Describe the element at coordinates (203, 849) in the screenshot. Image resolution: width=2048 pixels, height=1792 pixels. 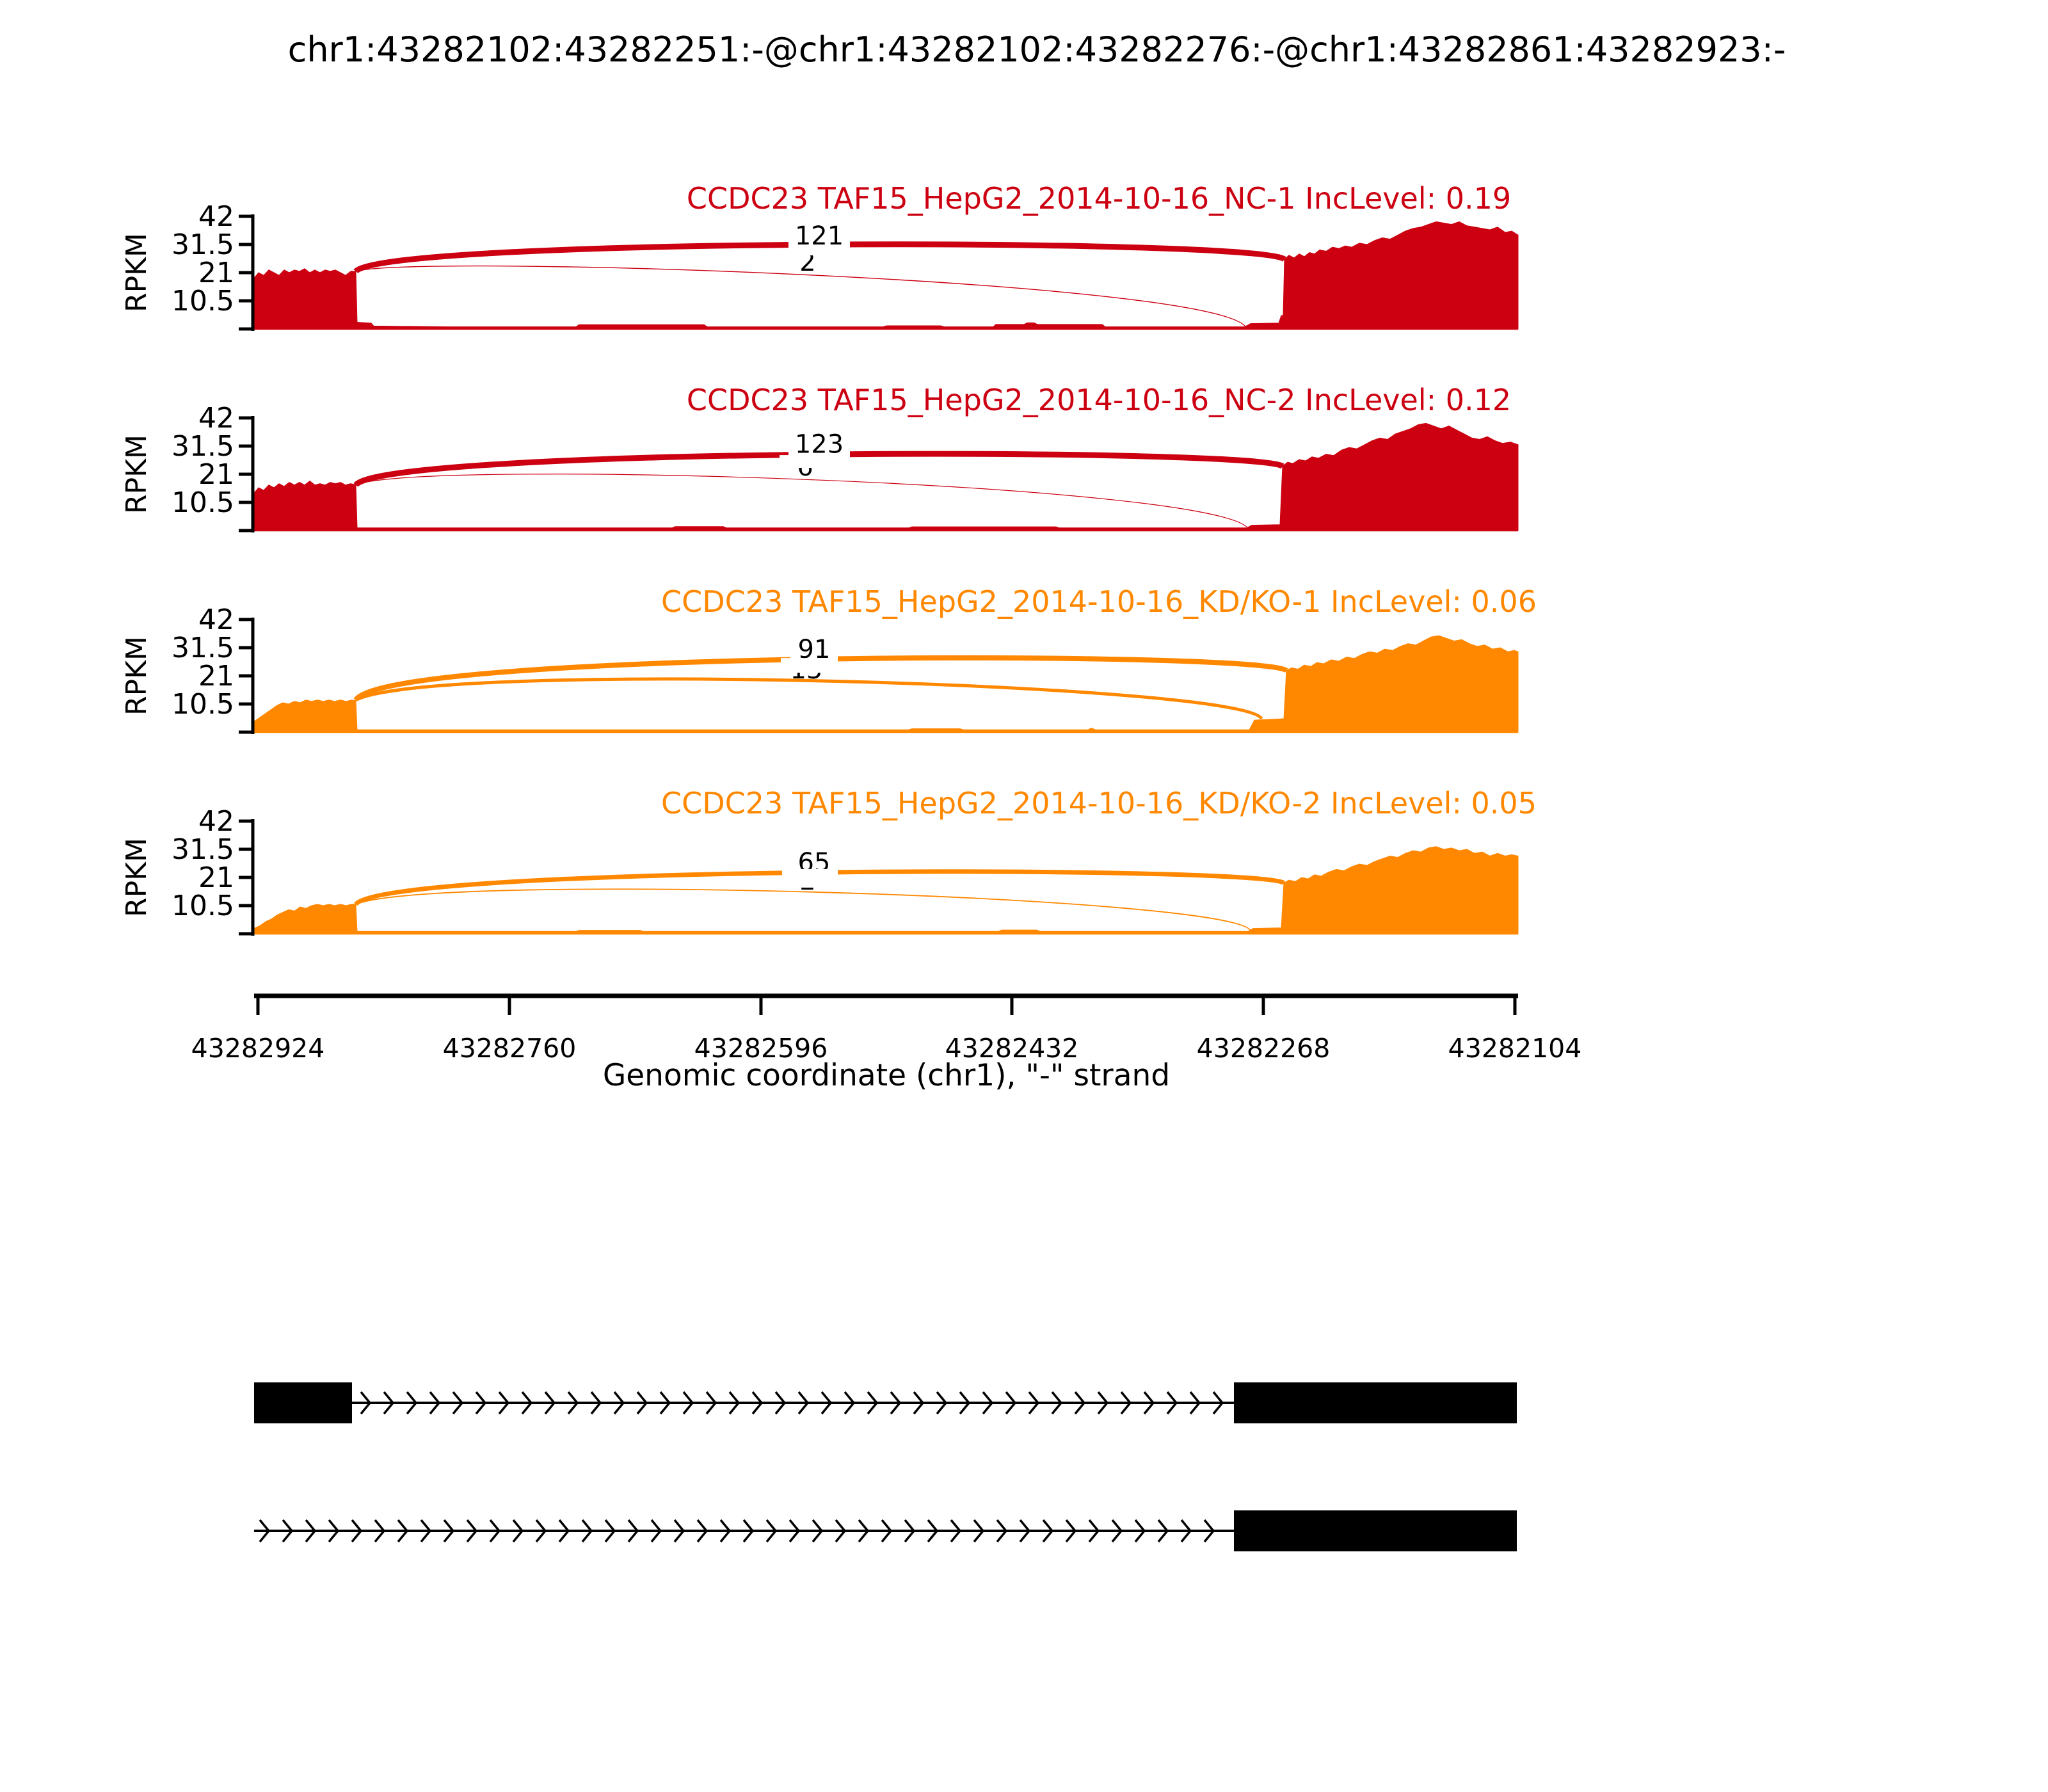
I see `track-4-y-tick-label: 31.5` at that location.